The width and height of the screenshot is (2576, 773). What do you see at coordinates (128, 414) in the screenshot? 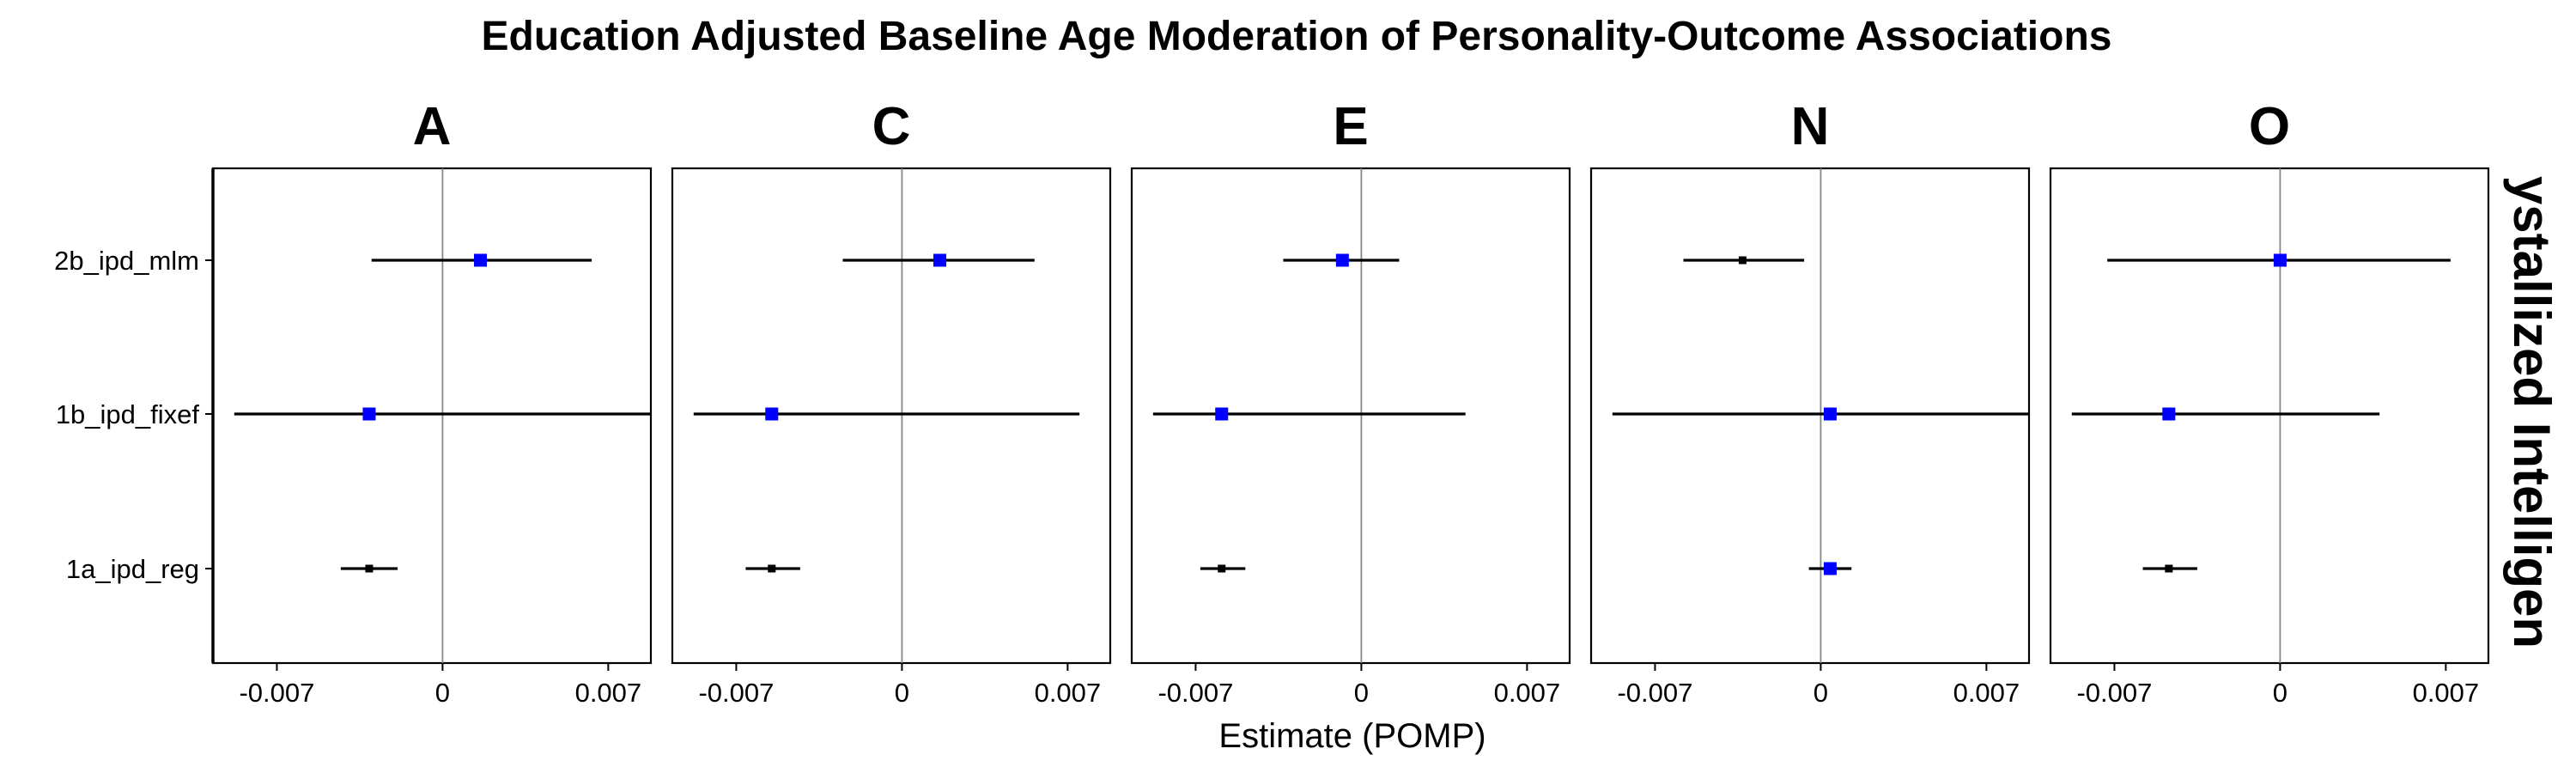
I see `y-tick-label: 1b_ipd_fixef` at bounding box center [128, 414].